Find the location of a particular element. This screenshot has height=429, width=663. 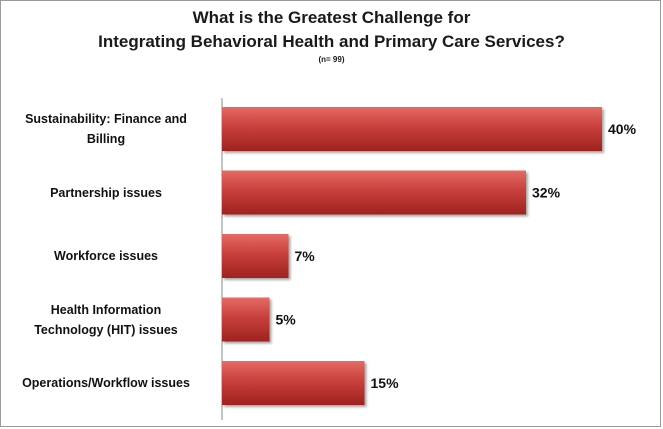

value-label-1: 32% is located at coordinates (546, 193).